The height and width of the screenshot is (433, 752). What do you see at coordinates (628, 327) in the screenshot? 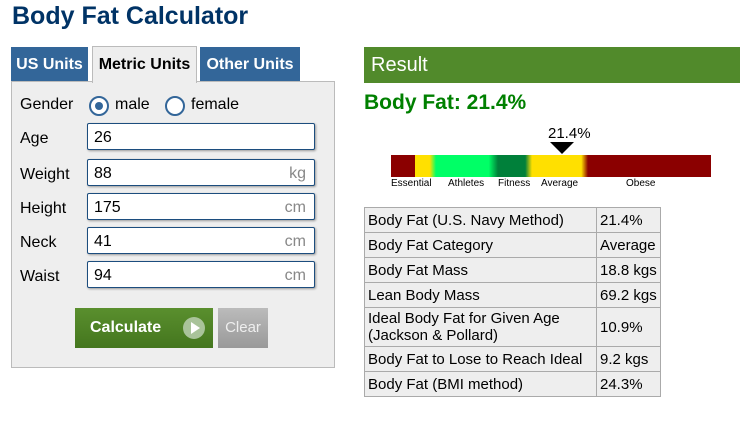
I see `row-value: 10.9%` at bounding box center [628, 327].